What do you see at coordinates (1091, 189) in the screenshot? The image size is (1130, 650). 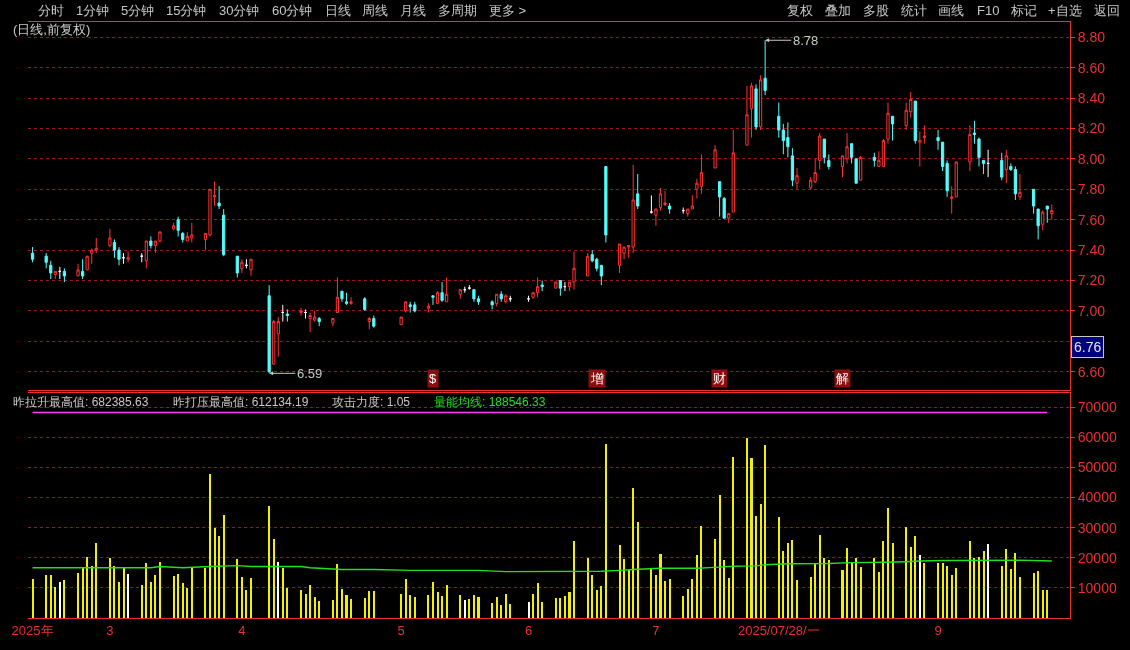 I see `y-tick-label: 7.80` at bounding box center [1091, 189].